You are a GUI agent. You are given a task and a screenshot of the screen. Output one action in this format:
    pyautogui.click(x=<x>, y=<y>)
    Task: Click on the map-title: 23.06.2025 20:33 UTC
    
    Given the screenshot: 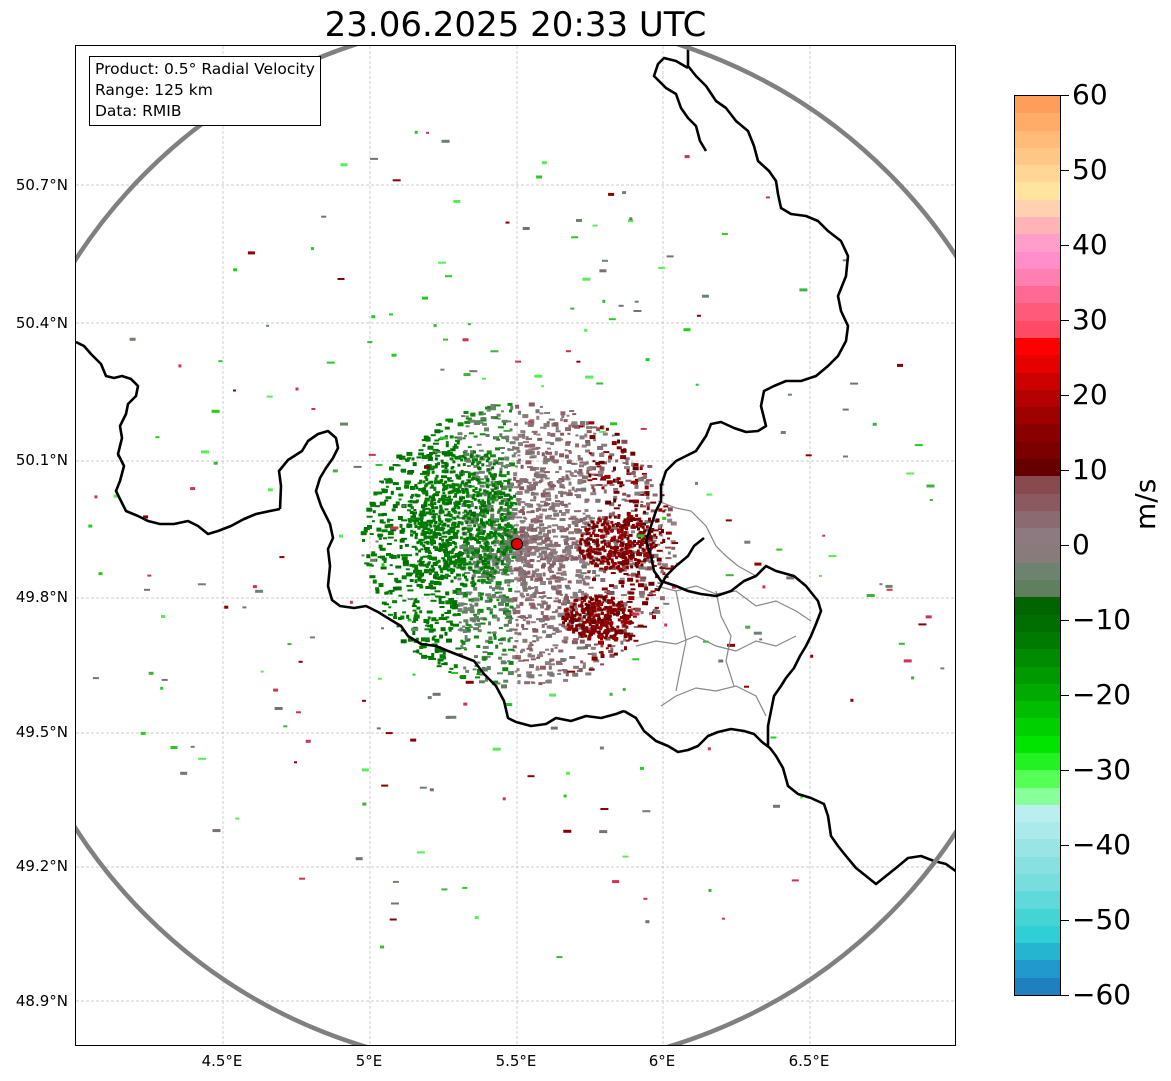 What is the action you would take?
    pyautogui.click(x=515, y=25)
    